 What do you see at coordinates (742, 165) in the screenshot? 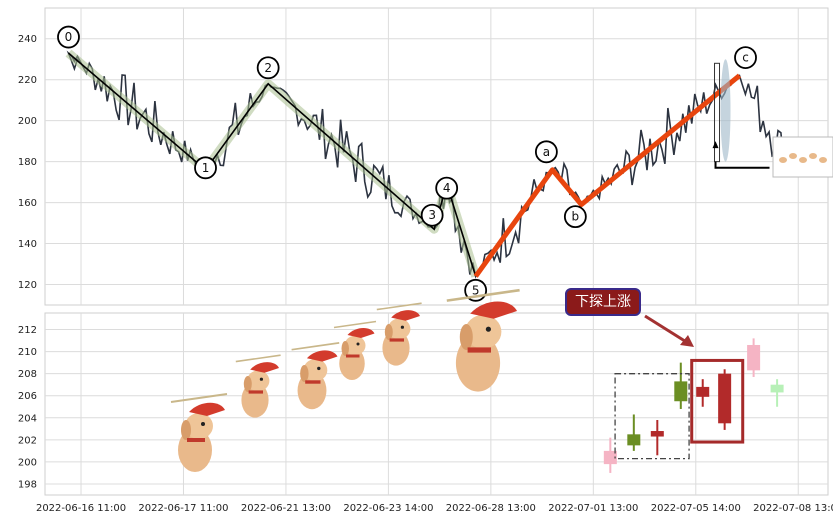
I see `target-bracket` at bounding box center [742, 165].